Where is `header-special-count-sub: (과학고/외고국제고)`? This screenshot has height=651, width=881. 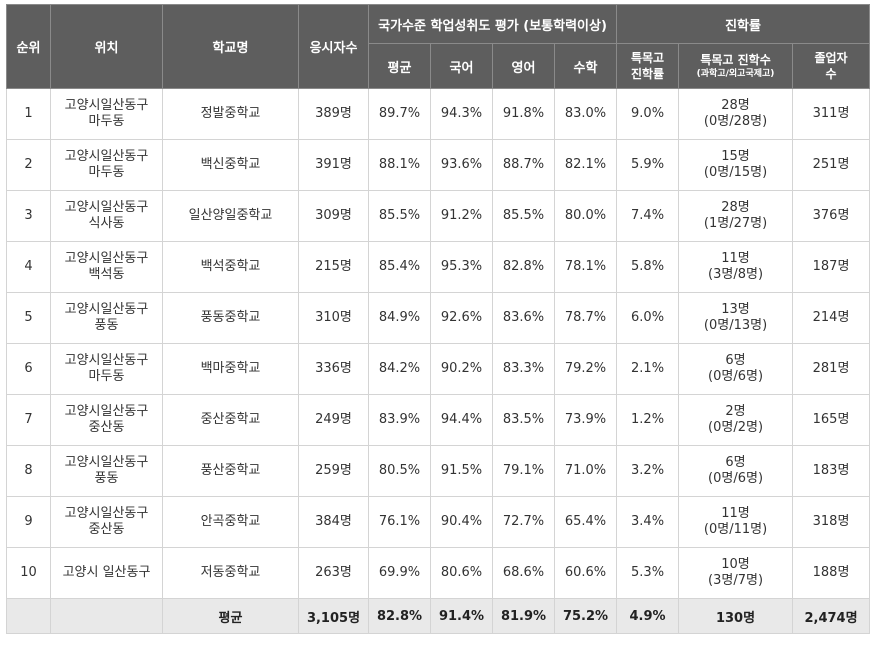
header-special-count-sub: (과학고/외고국제고) is located at coordinates (735, 74).